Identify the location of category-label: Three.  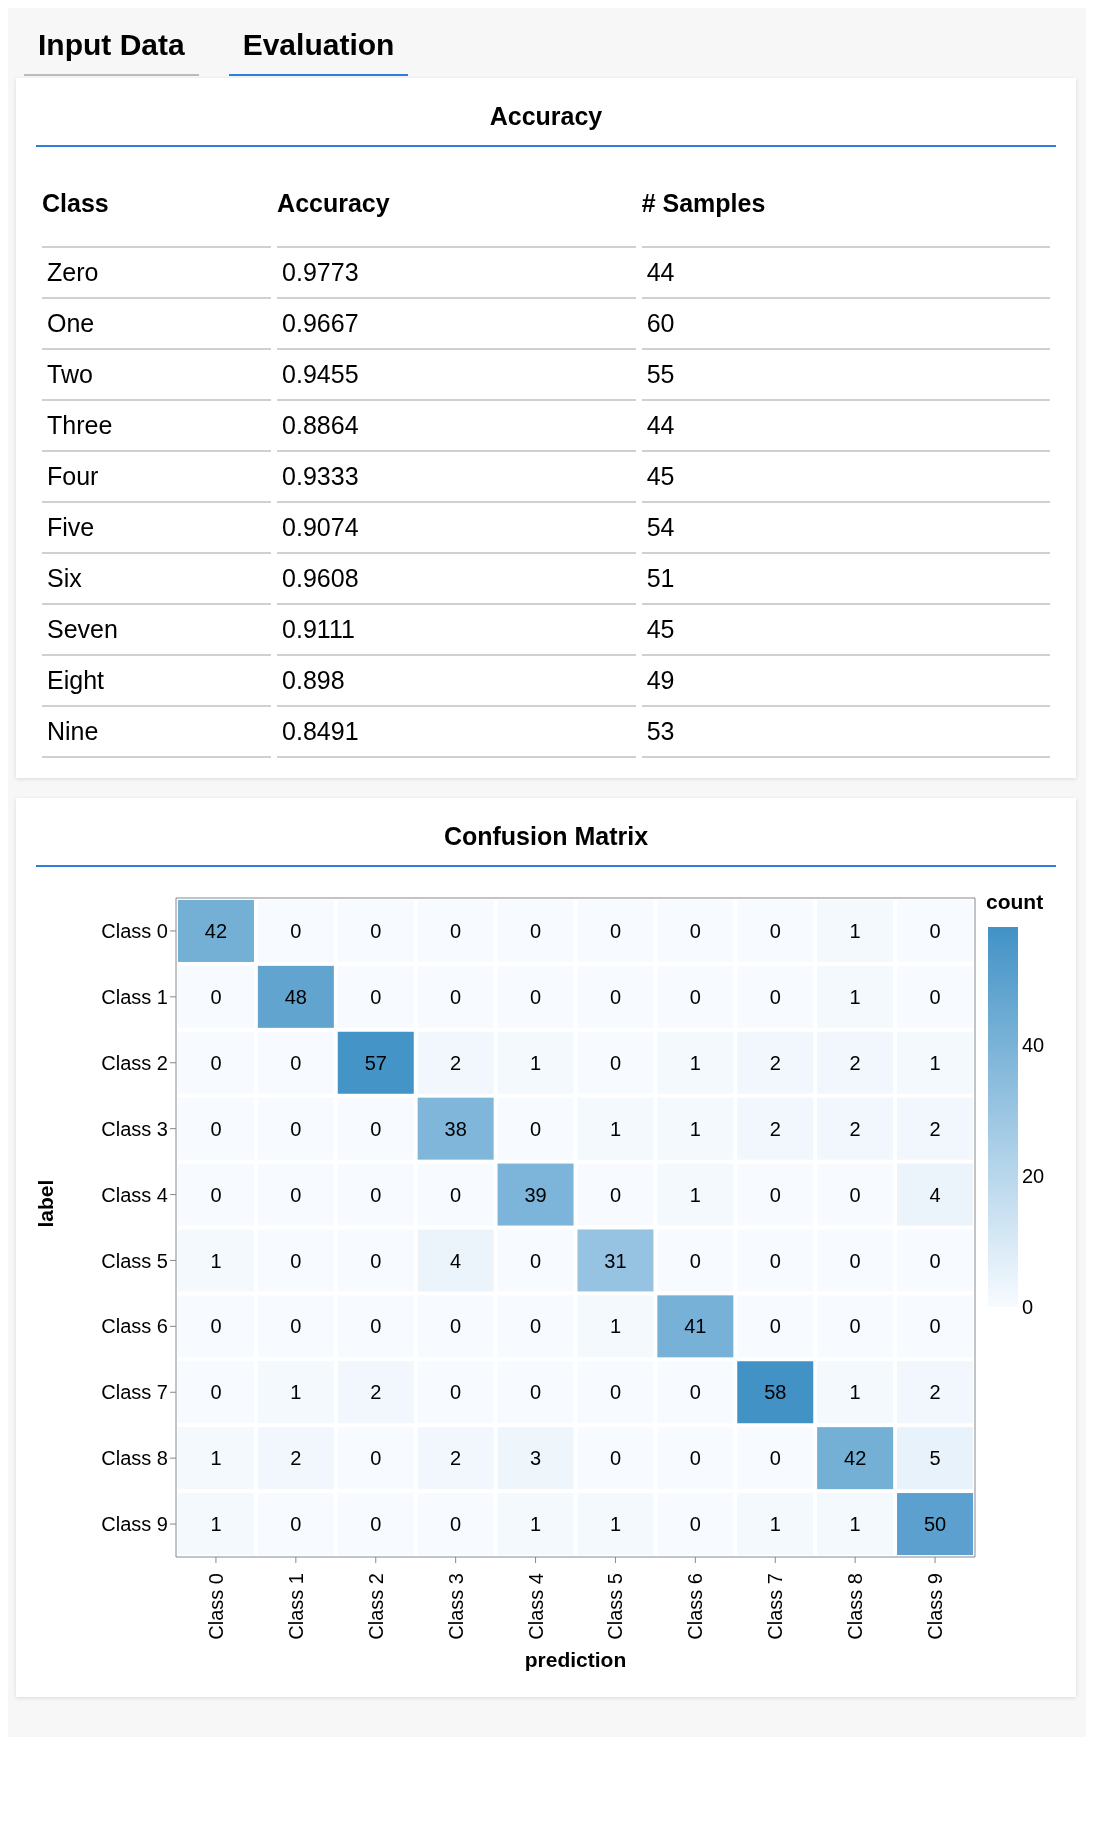
(157, 426).